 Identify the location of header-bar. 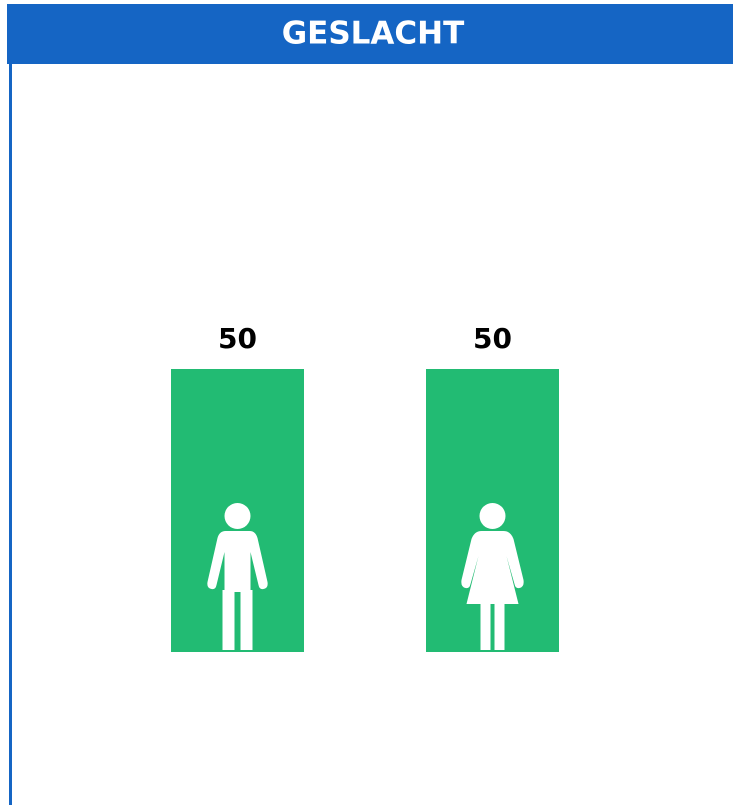
(370, 34).